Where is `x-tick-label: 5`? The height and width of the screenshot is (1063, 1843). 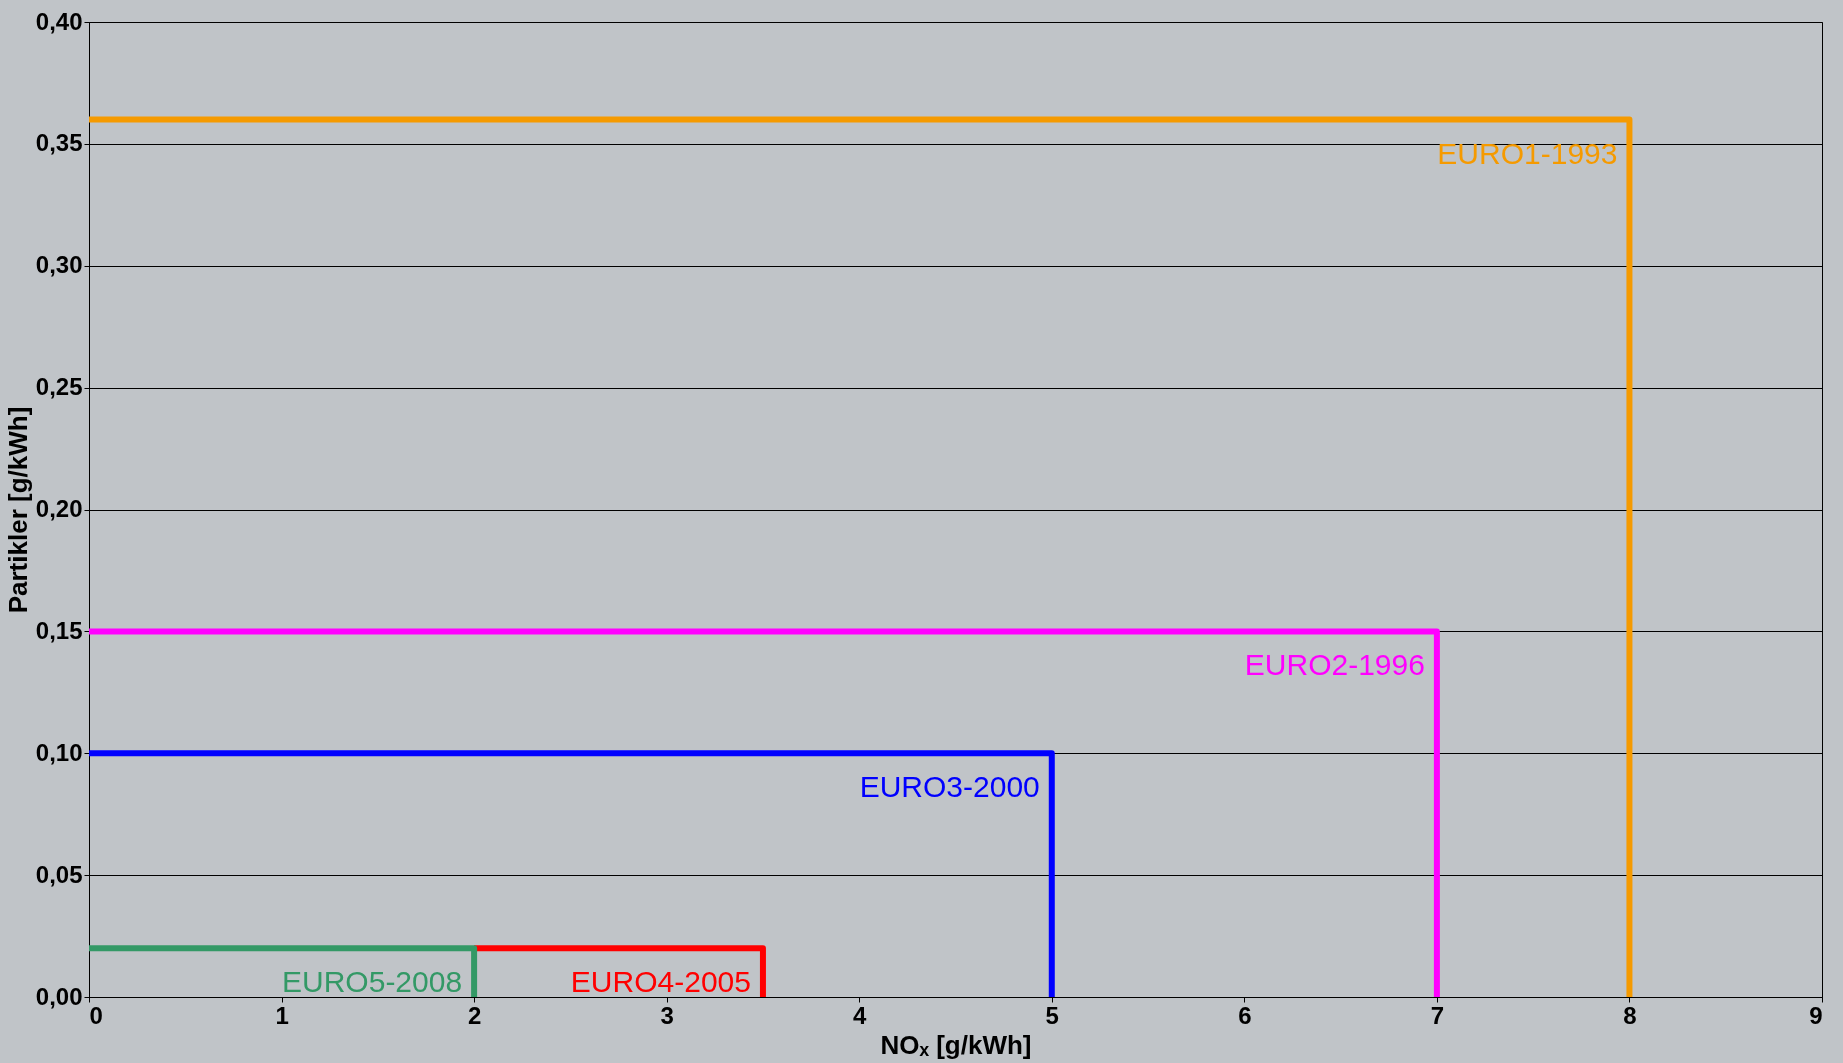 x-tick-label: 5 is located at coordinates (1052, 1015).